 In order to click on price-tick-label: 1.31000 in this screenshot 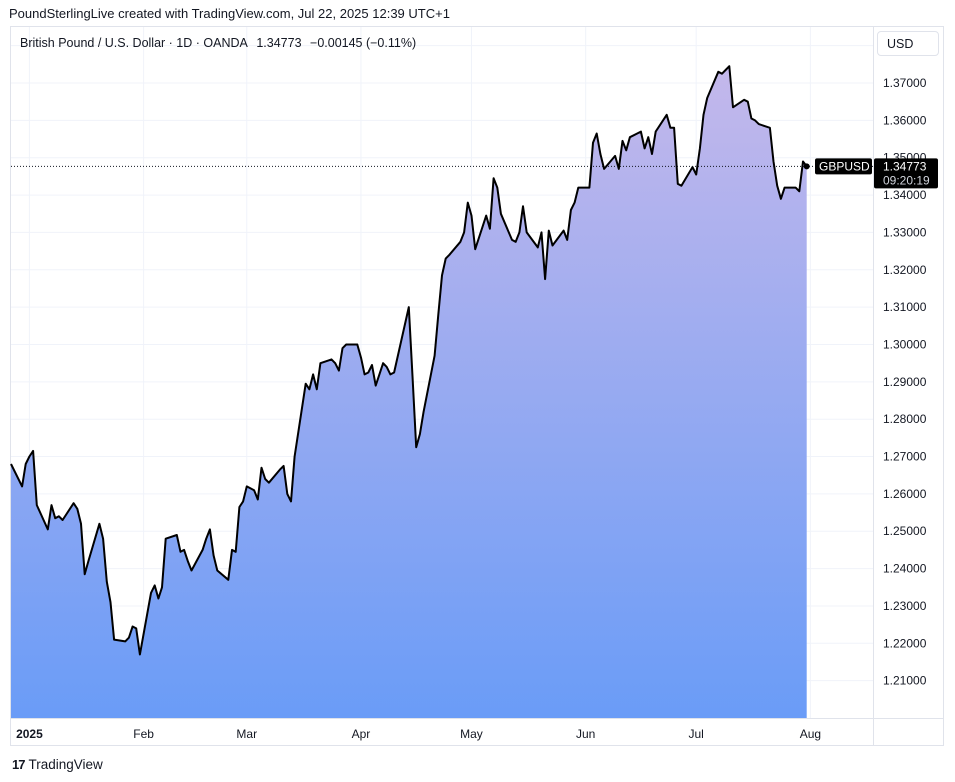, I will do `click(905, 307)`.